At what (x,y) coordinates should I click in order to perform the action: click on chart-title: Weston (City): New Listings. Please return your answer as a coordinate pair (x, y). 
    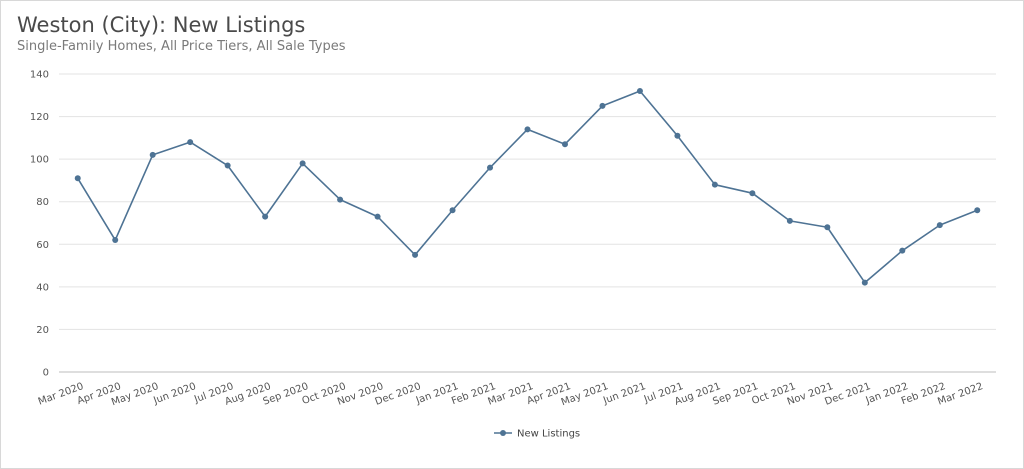
    Looking at the image, I should click on (161, 25).